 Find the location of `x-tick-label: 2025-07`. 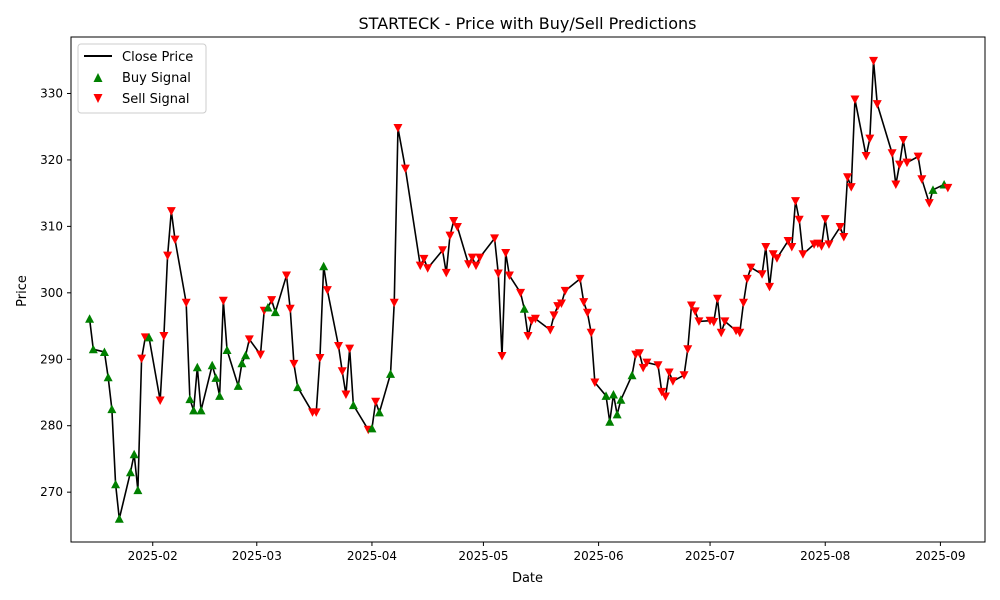

x-tick-label: 2025-07 is located at coordinates (710, 556).